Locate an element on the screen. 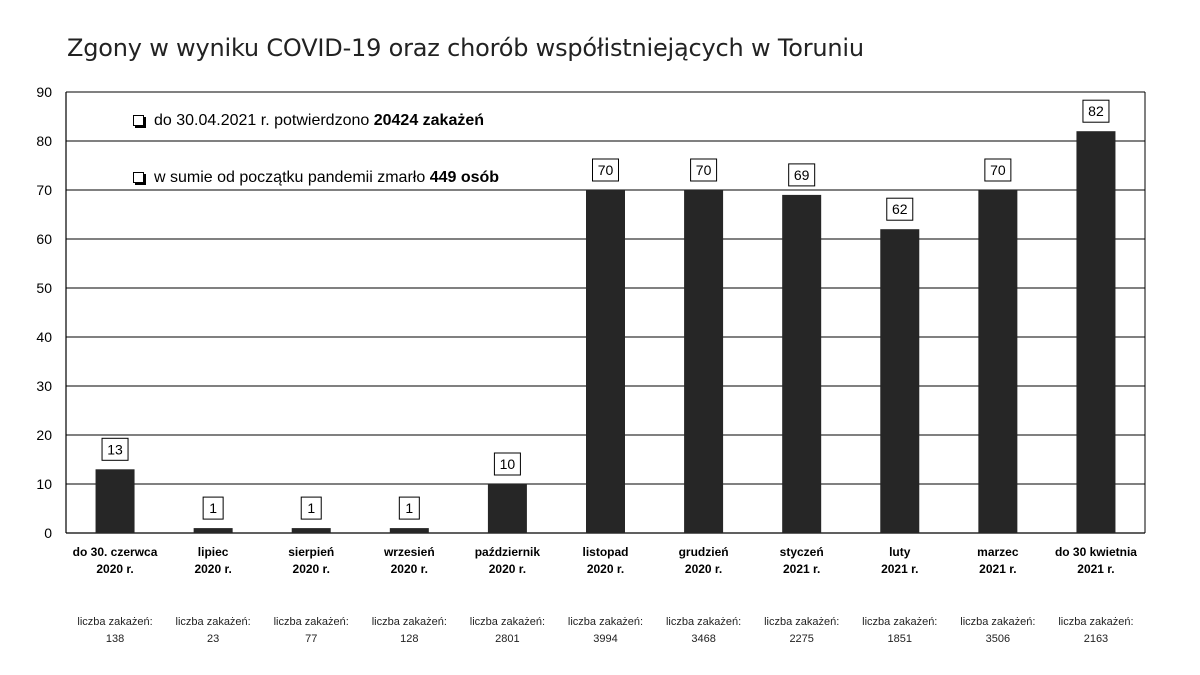 The width and height of the screenshot is (1200, 675). data-label: 13 is located at coordinates (115, 449).